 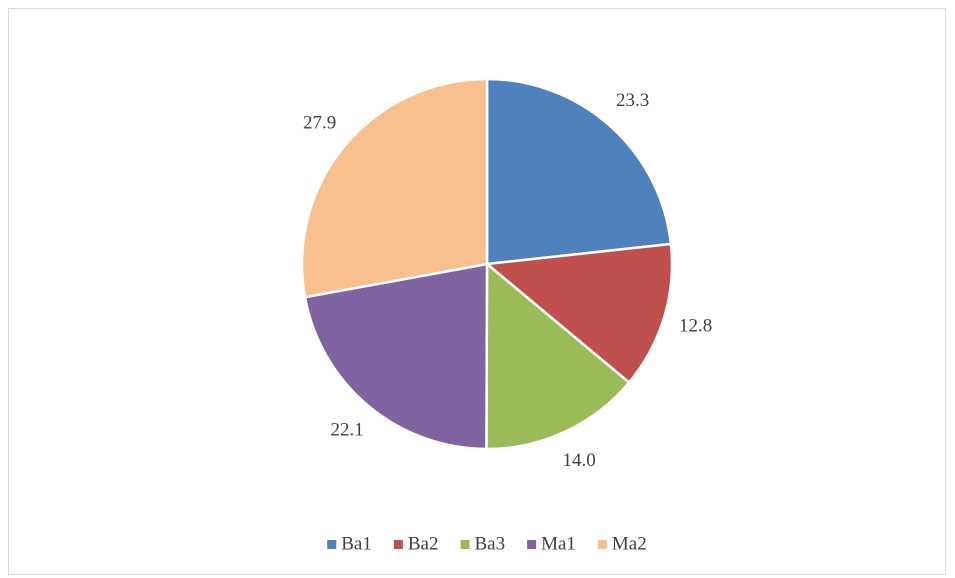 I want to click on data-label: 23.3, so click(x=632, y=100).